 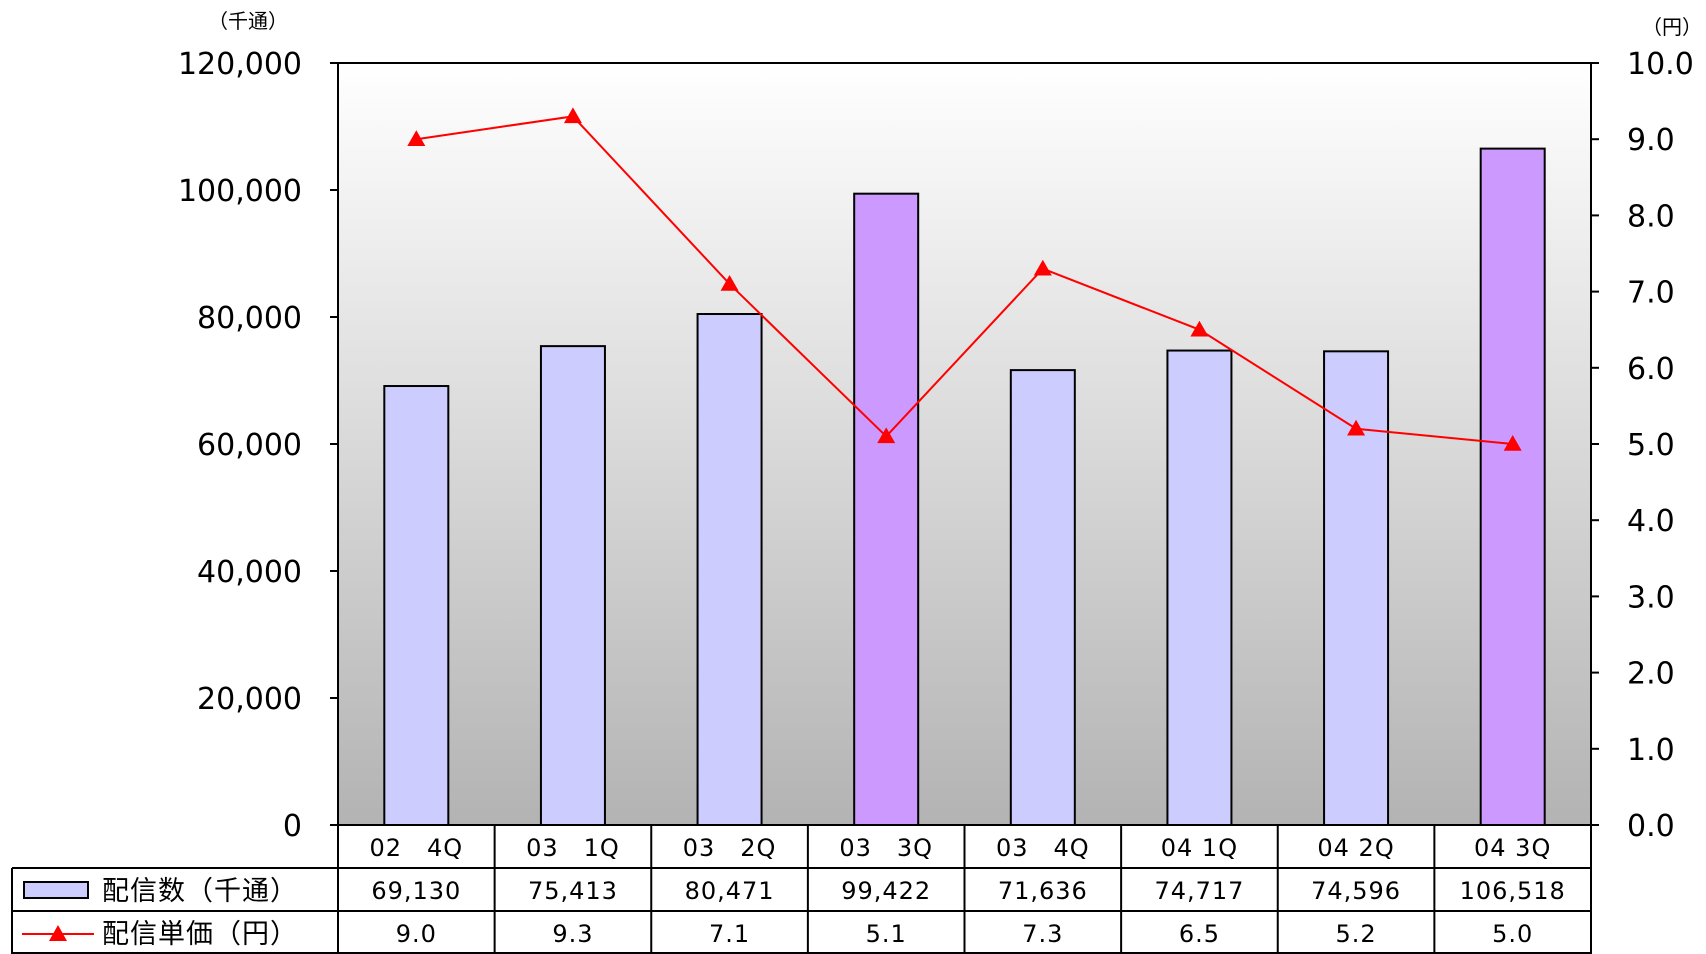 I want to click on left-tick-label-6: 120,000, so click(x=240, y=64).